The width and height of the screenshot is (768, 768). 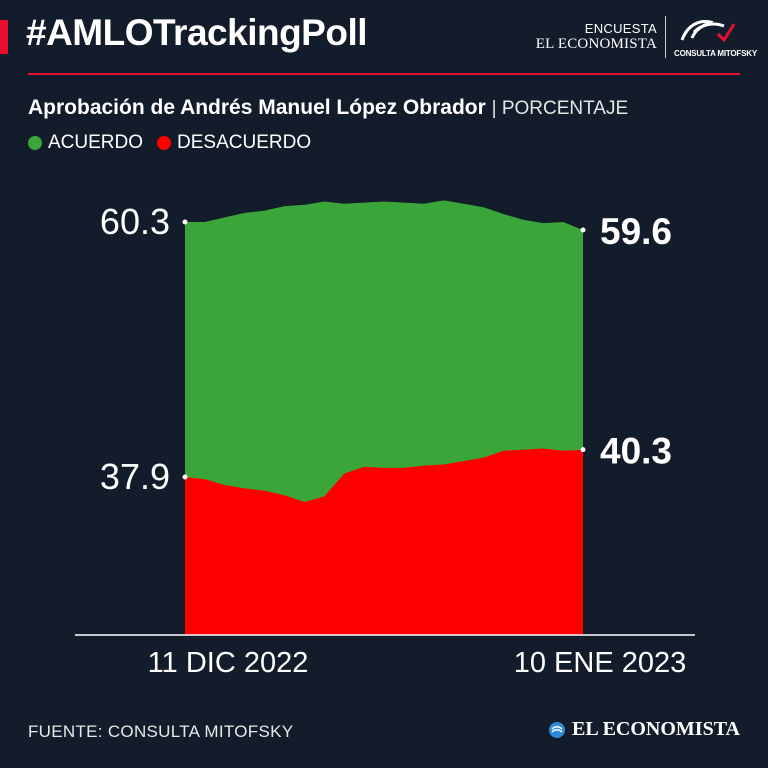 I want to click on page-title: #AMLOTrackingPoll, so click(x=197, y=32).